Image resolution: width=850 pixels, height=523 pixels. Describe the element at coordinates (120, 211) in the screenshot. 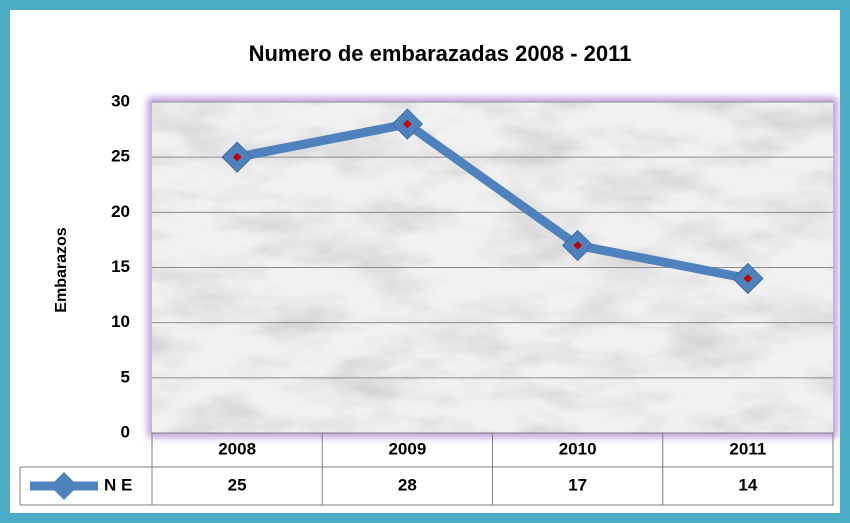

I see `y-tick-label: 20` at that location.